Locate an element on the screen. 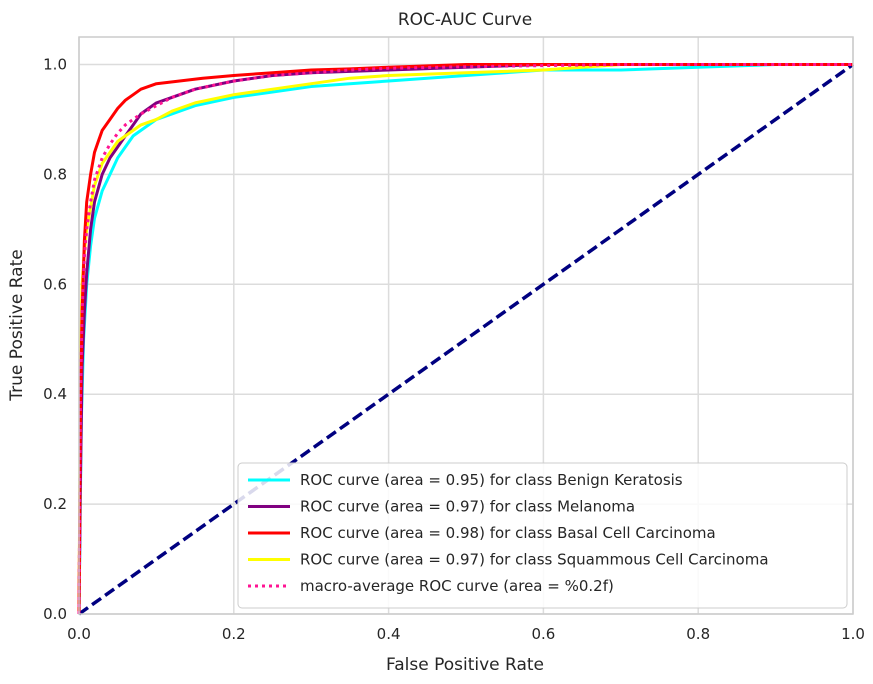  y-tick-label: 0.4 is located at coordinates (55, 394).